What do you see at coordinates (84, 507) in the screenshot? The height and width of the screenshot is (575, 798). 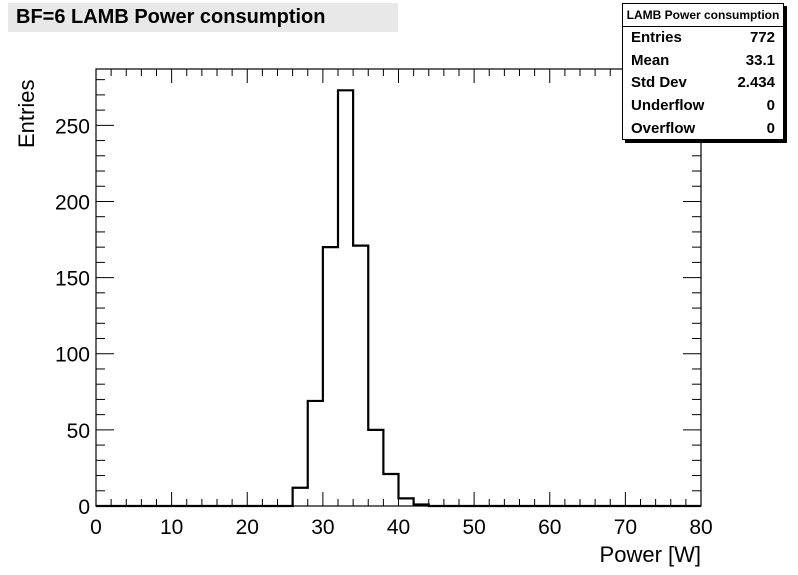 I see `y-tick-label: 0` at bounding box center [84, 507].